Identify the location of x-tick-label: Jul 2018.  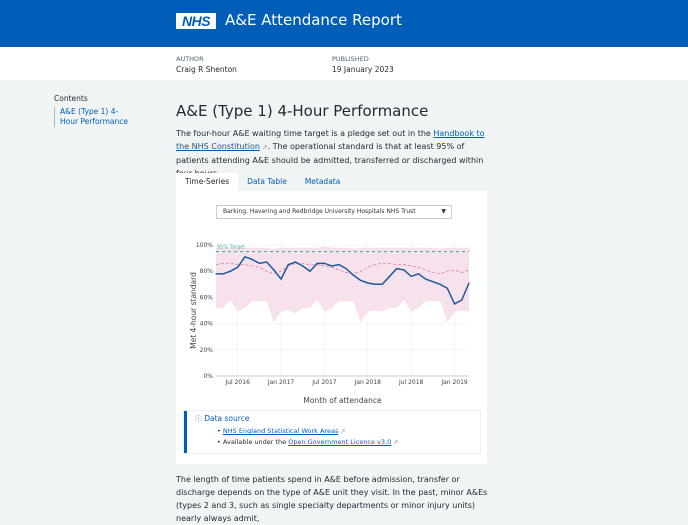
(411, 382).